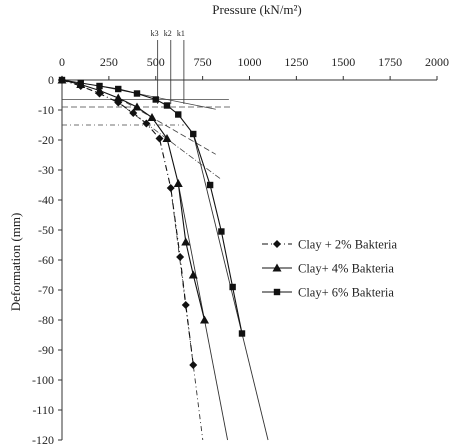 The image size is (453, 446). What do you see at coordinates (343, 62) in the screenshot?
I see `x-tick-label: 1500` at bounding box center [343, 62].